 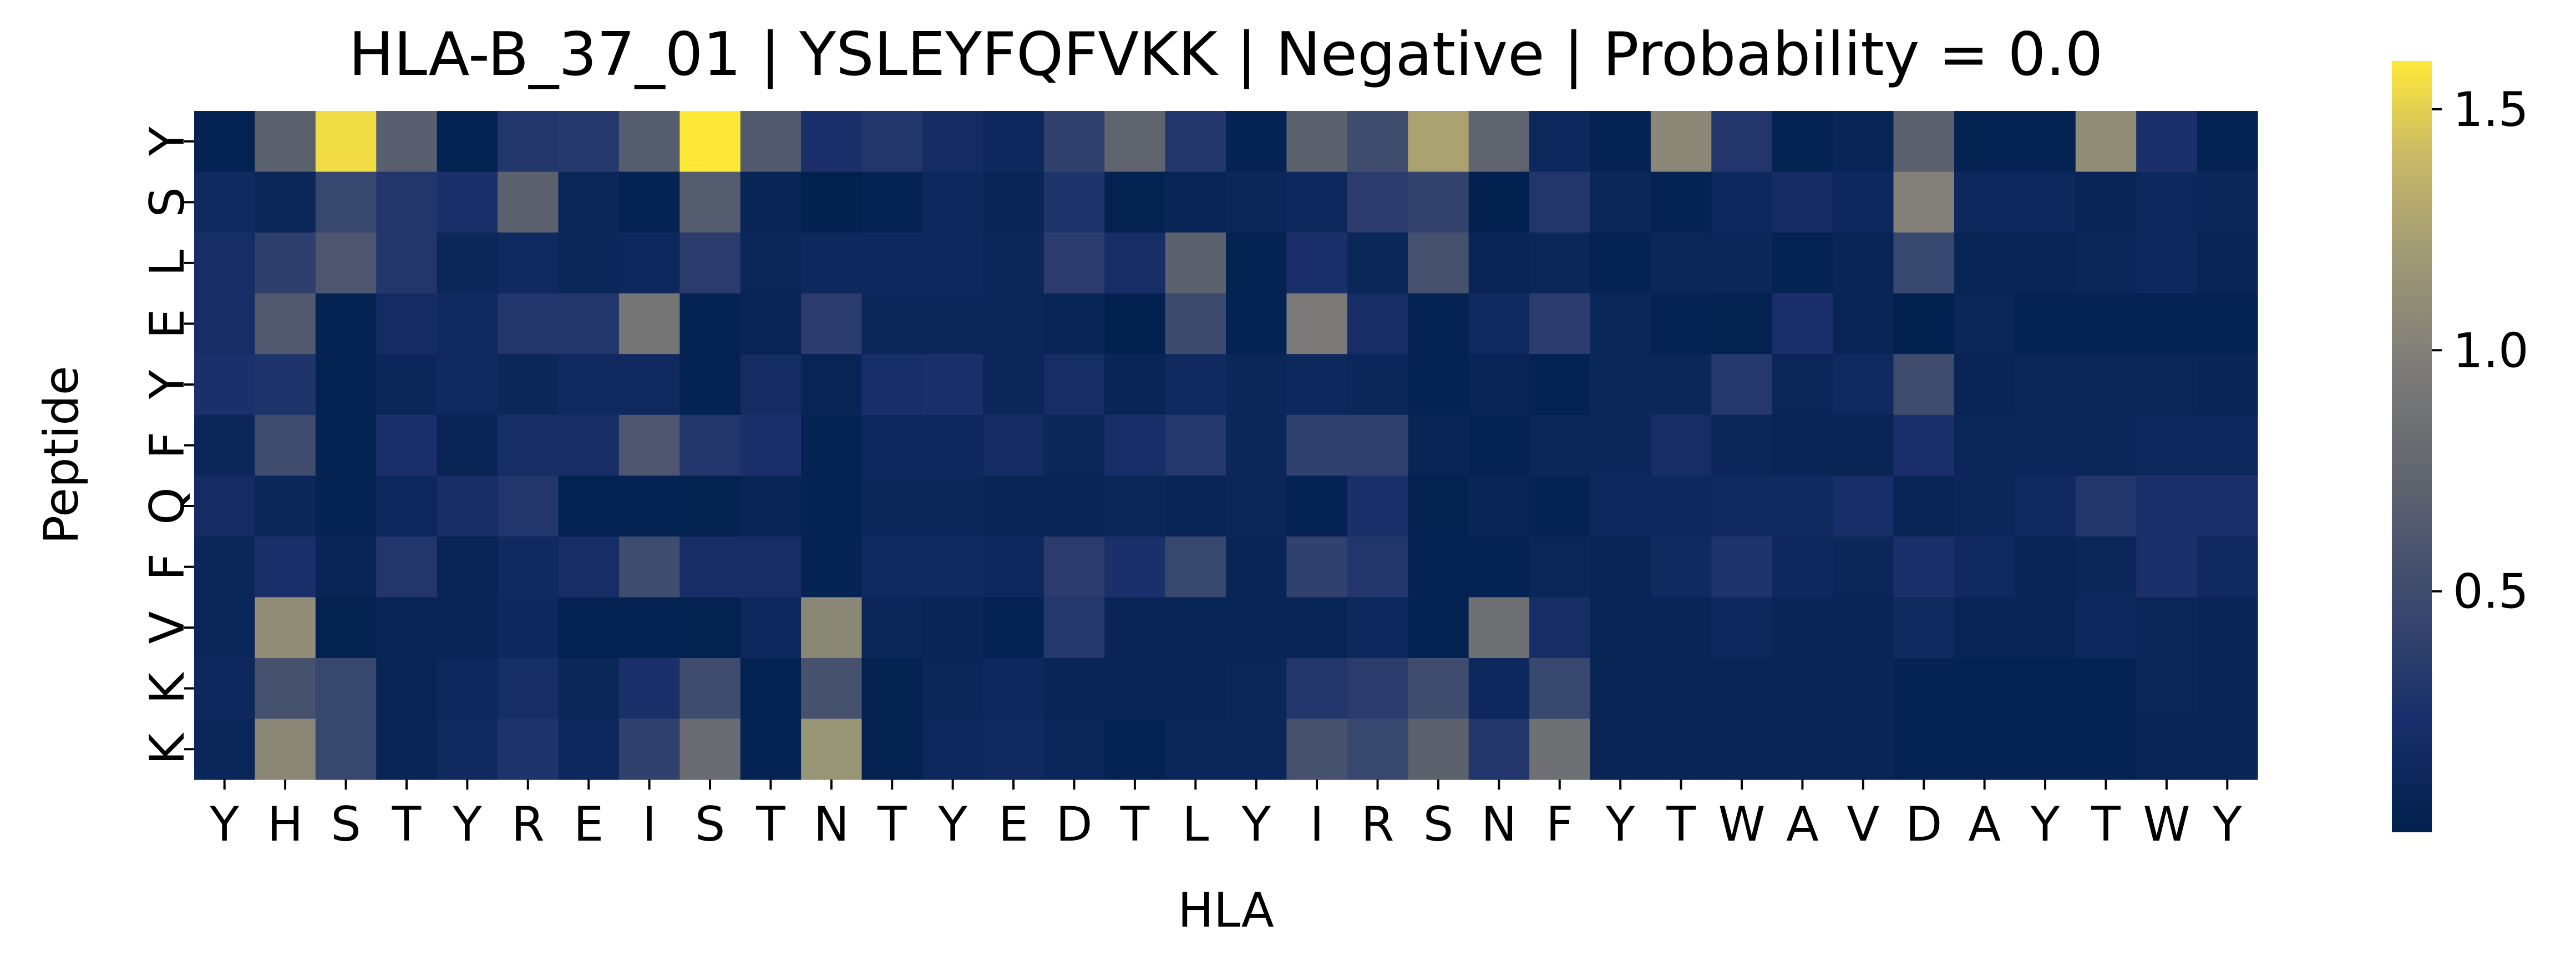 I want to click on x-tick-label: W, so click(x=1741, y=824).